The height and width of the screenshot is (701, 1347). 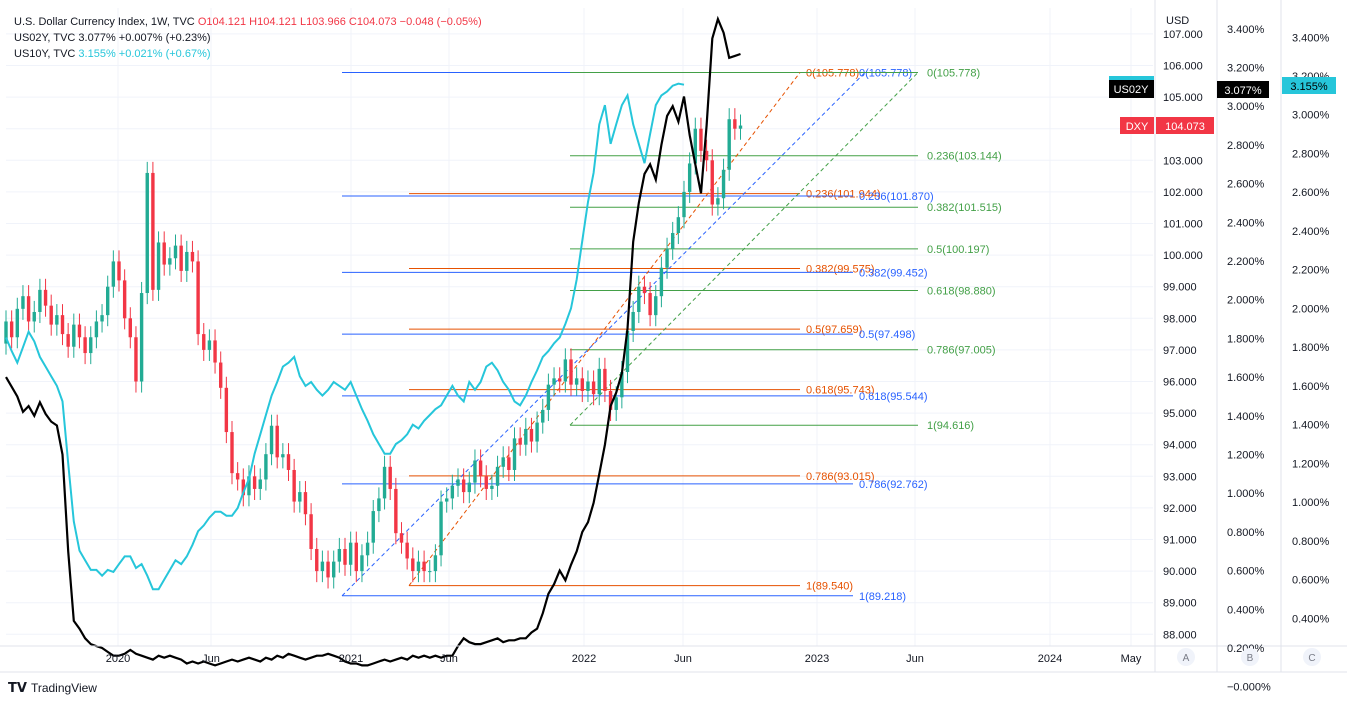 I want to click on price-axis-tick-label: 101.000, so click(x=1183, y=225).